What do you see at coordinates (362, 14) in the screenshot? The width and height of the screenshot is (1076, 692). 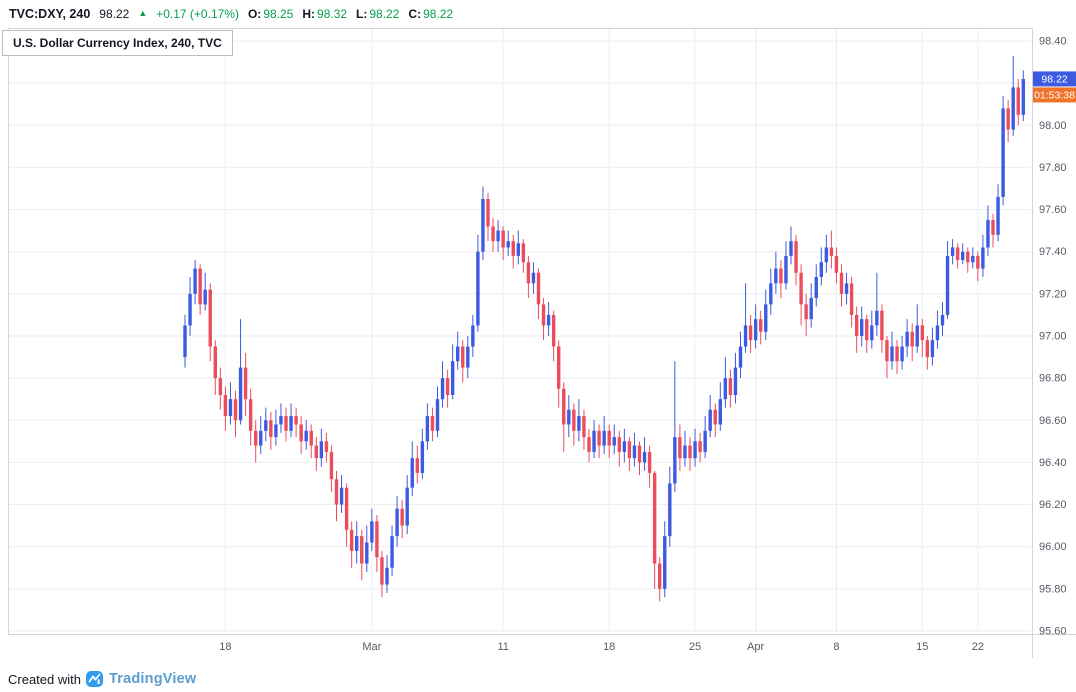 I see `low-label: L:` at bounding box center [362, 14].